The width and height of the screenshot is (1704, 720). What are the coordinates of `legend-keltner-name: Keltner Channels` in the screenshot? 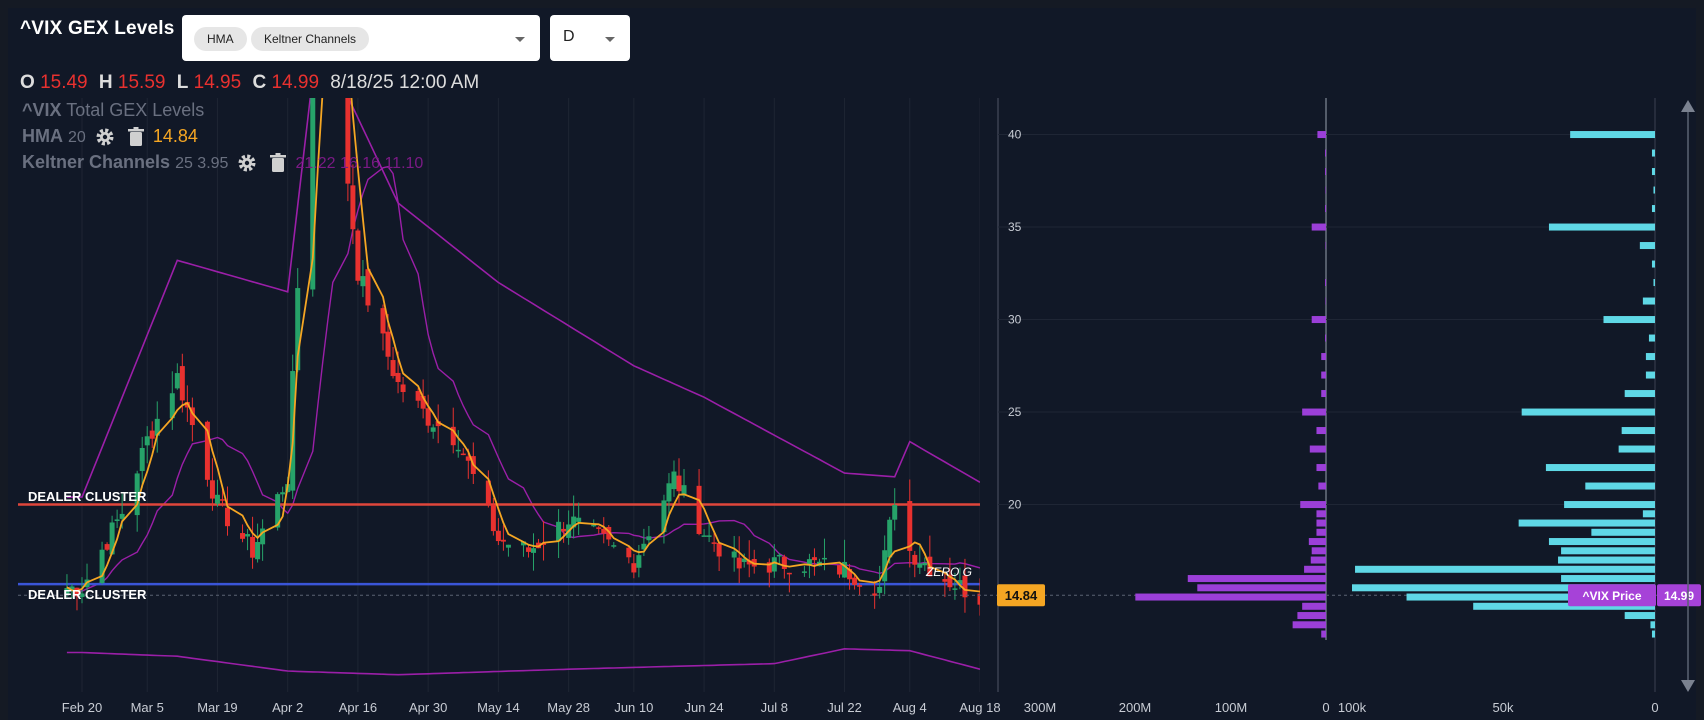 It's located at (96, 162).